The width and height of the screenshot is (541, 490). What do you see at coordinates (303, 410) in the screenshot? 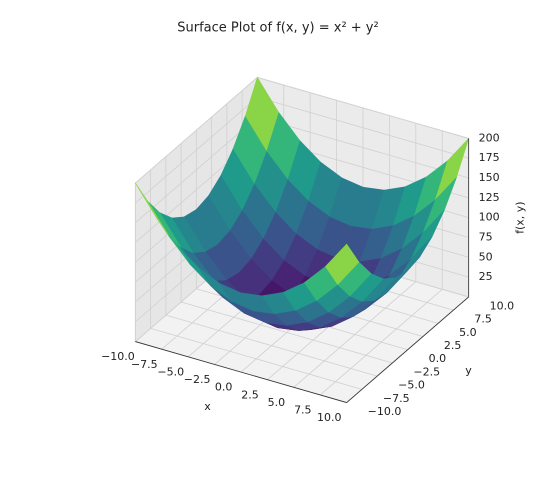
I see `x-tick-label: 7.5` at bounding box center [303, 410].